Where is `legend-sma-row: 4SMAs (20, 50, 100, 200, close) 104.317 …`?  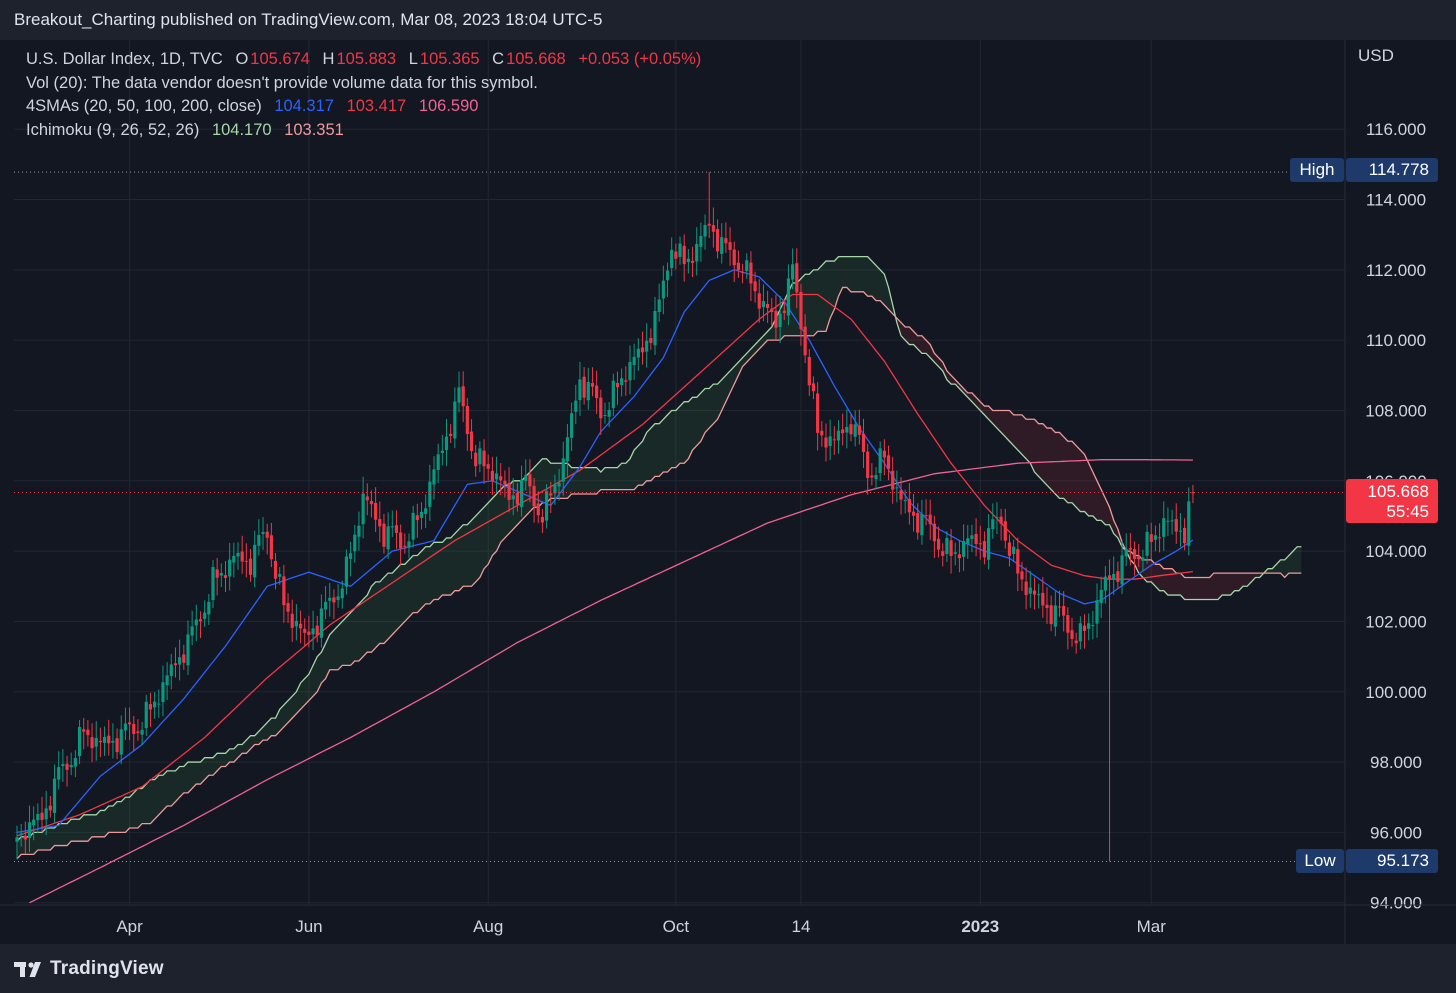
legend-sma-row: 4SMAs (20, 50, 100, 200, close) 104.317 … is located at coordinates (364, 107).